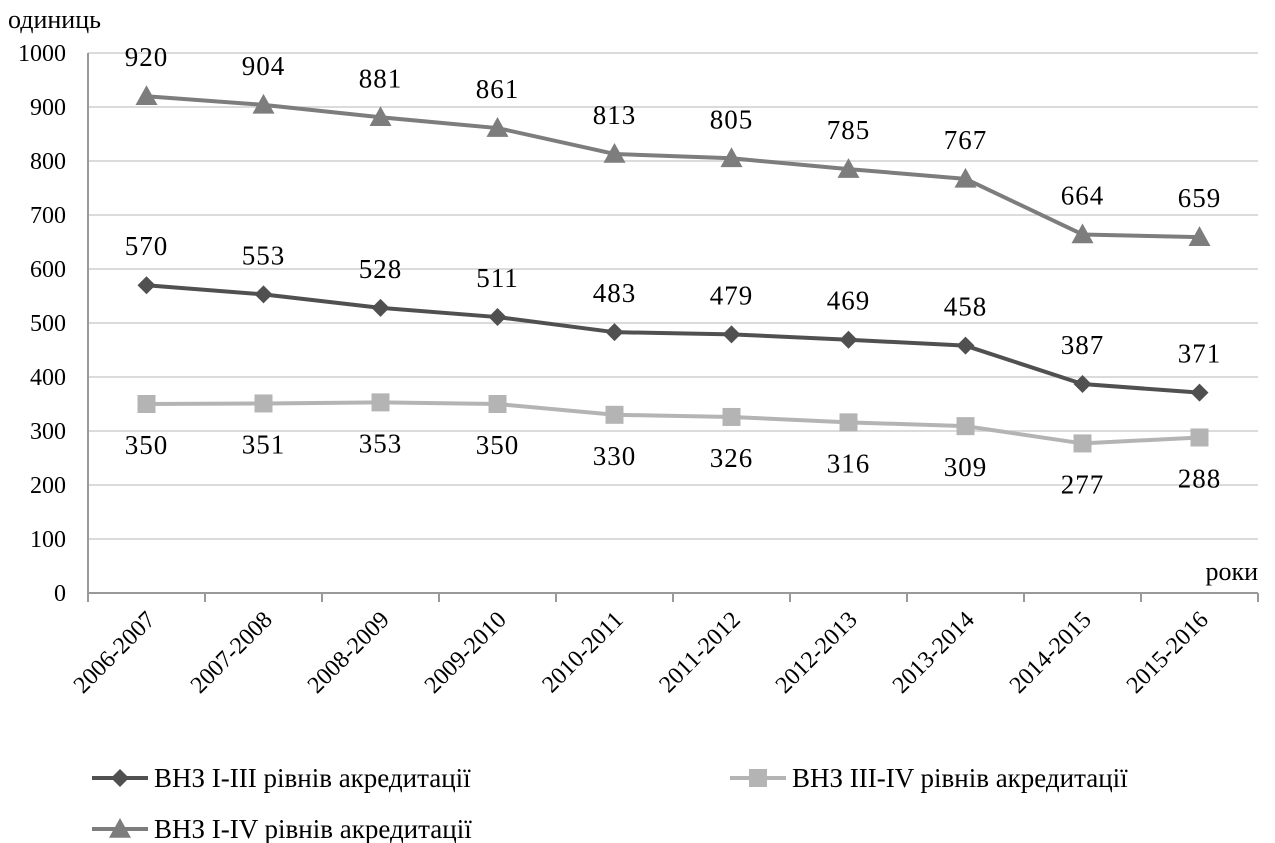 This screenshot has width=1275, height=843. What do you see at coordinates (48, 486) in the screenshot?
I see `y-tick-label: 200` at bounding box center [48, 486].